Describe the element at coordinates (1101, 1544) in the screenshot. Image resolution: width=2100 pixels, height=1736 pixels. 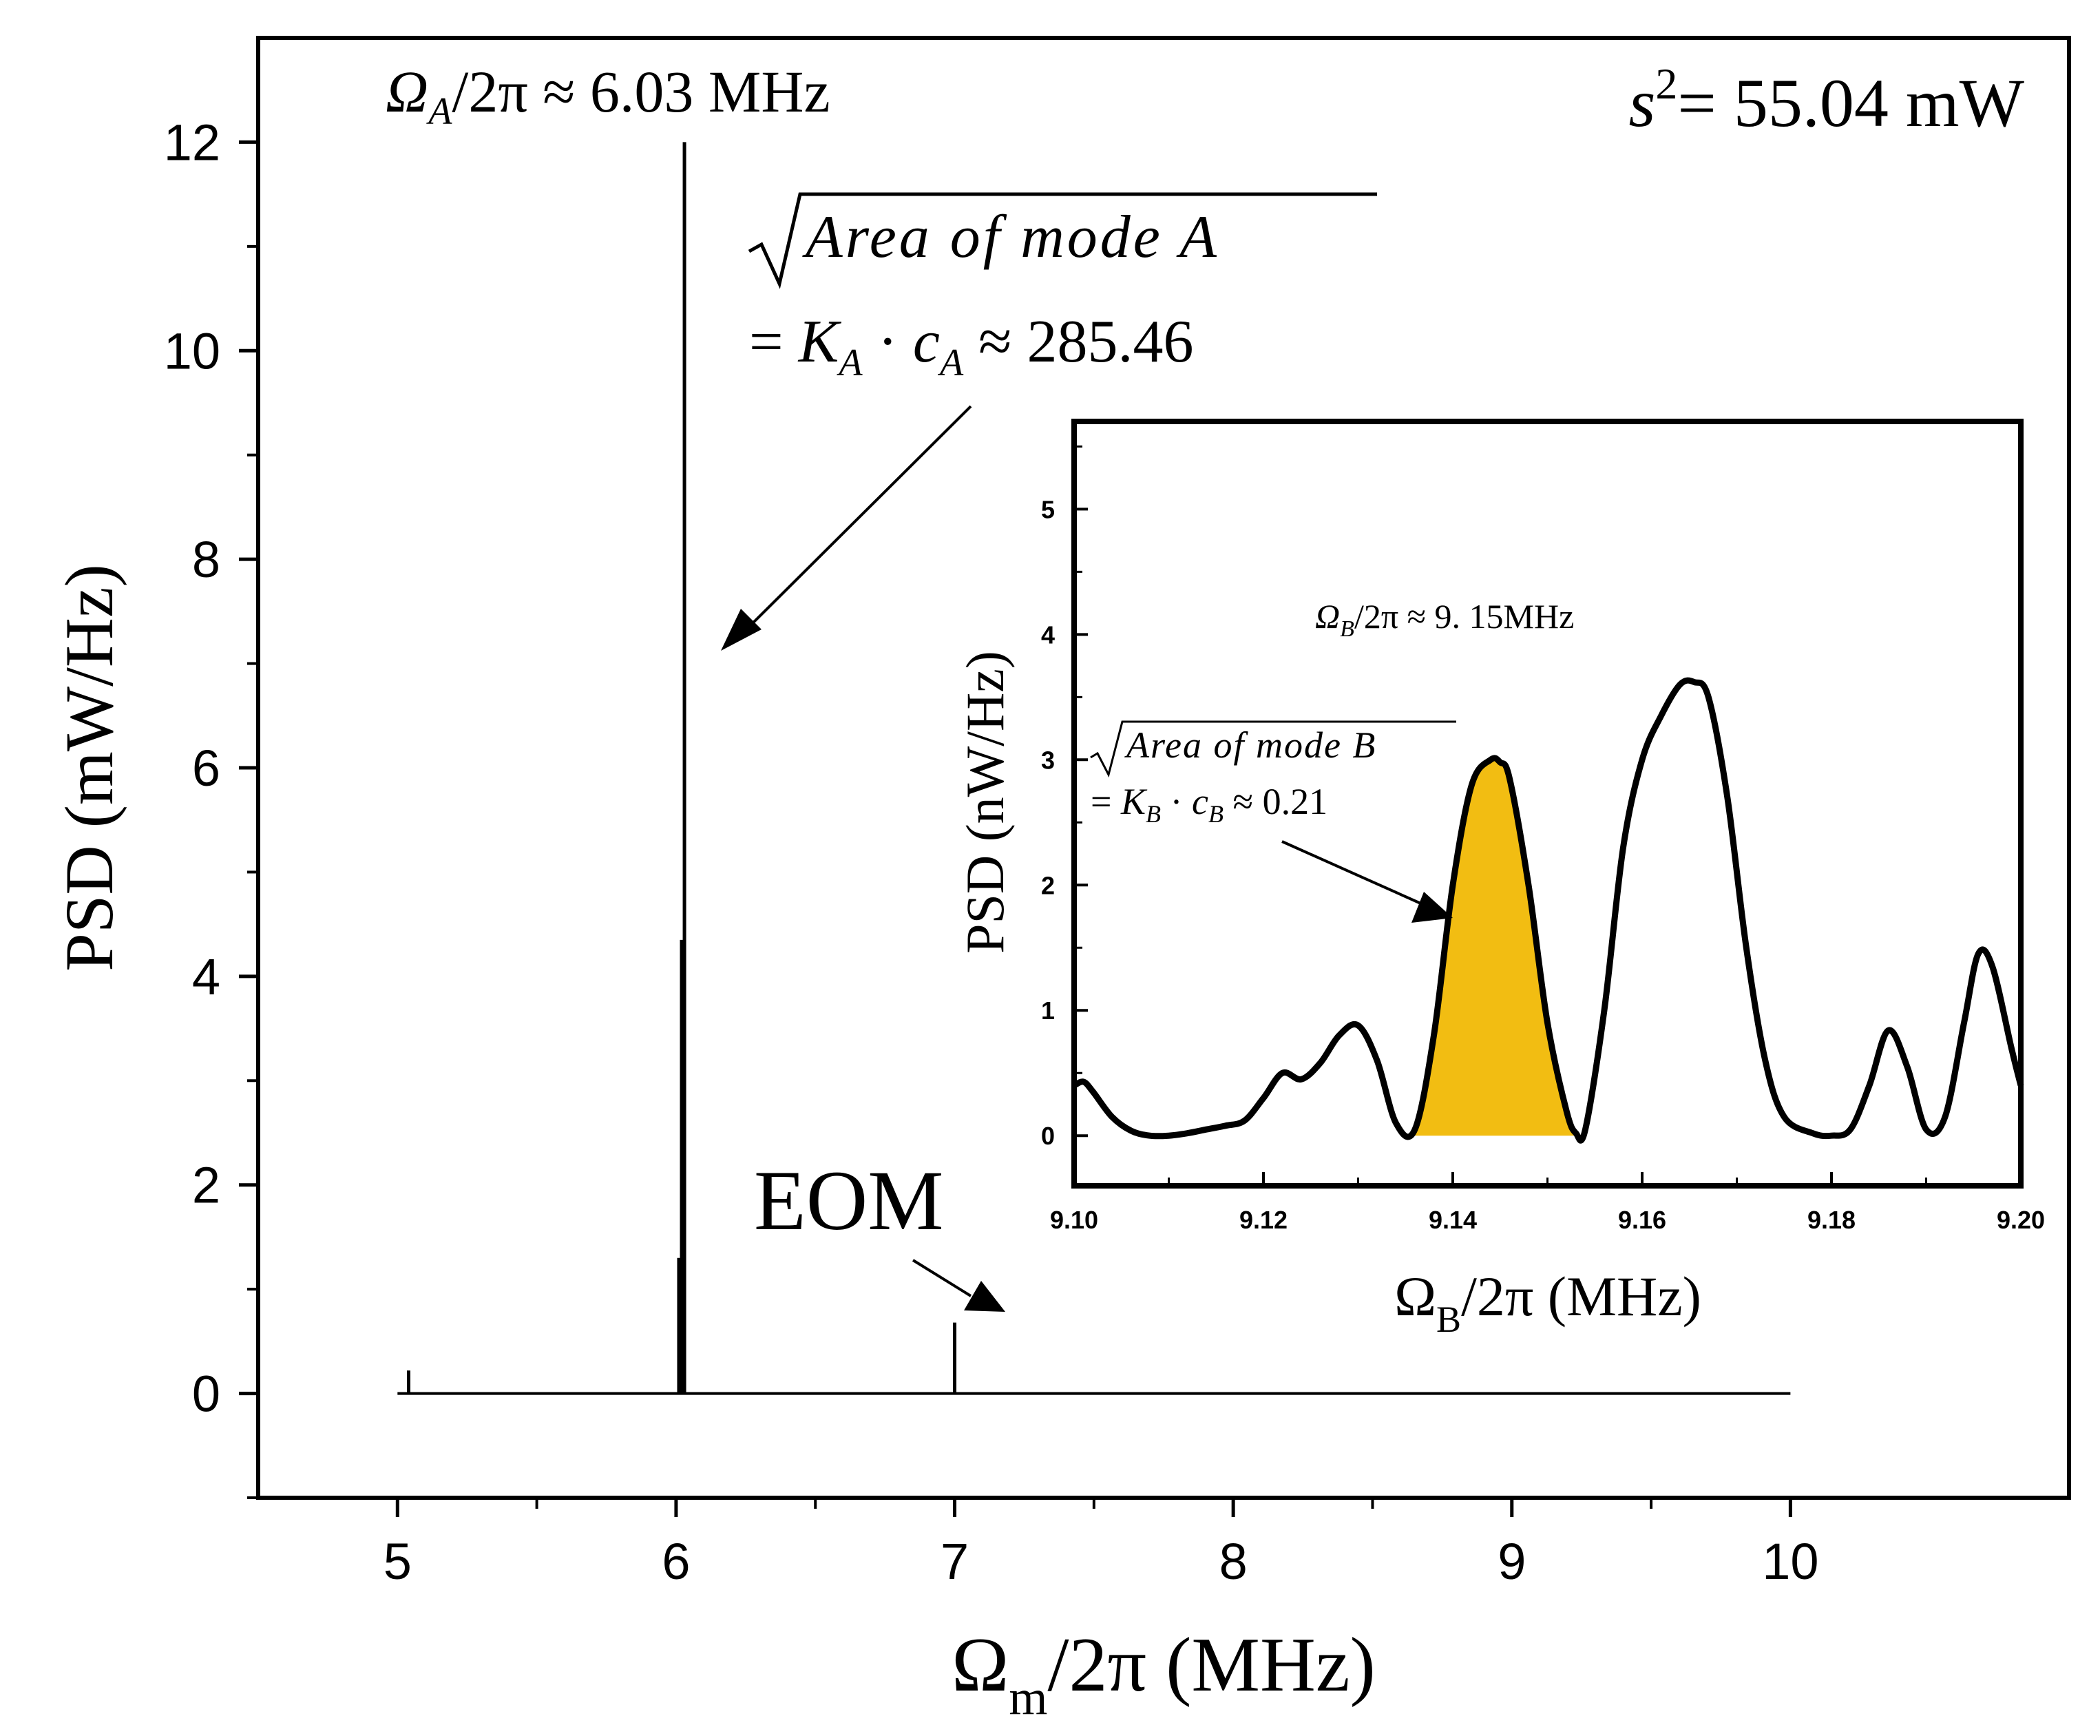
I see `main-x-axis: 5 6 7 8 9 10` at that location.